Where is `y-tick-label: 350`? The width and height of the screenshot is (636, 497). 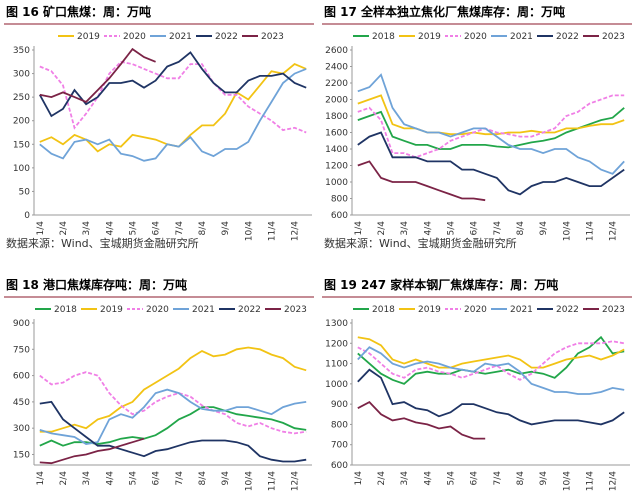 y-tick-label: 350 is located at coordinates (21, 51).